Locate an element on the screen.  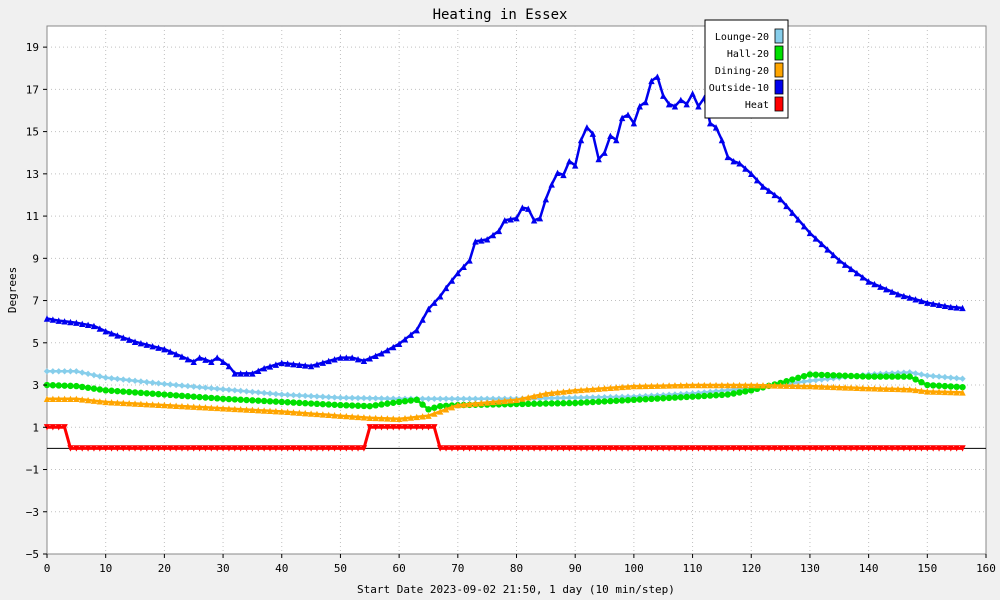
legend-label-outside-10: Outside-10 is located at coordinates (739, 88).